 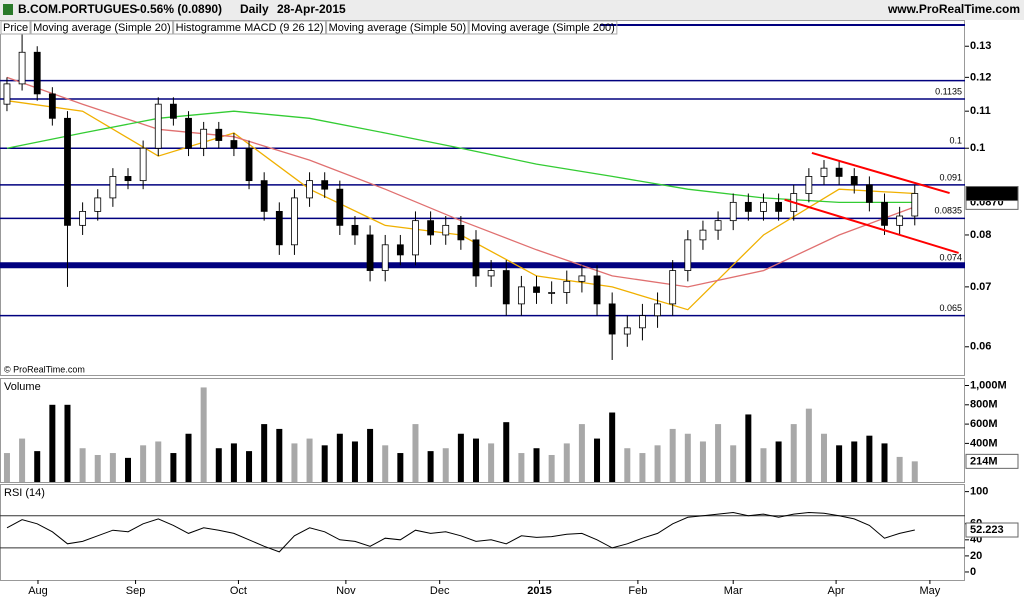 What do you see at coordinates (950, 308) in the screenshot?
I see `level-label: 0.065` at bounding box center [950, 308].